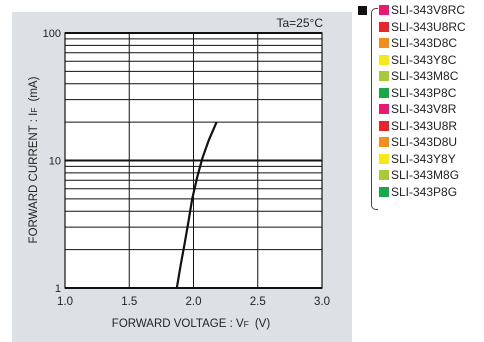  Describe the element at coordinates (374, 109) in the screenshot. I see `legend-bracket` at that location.